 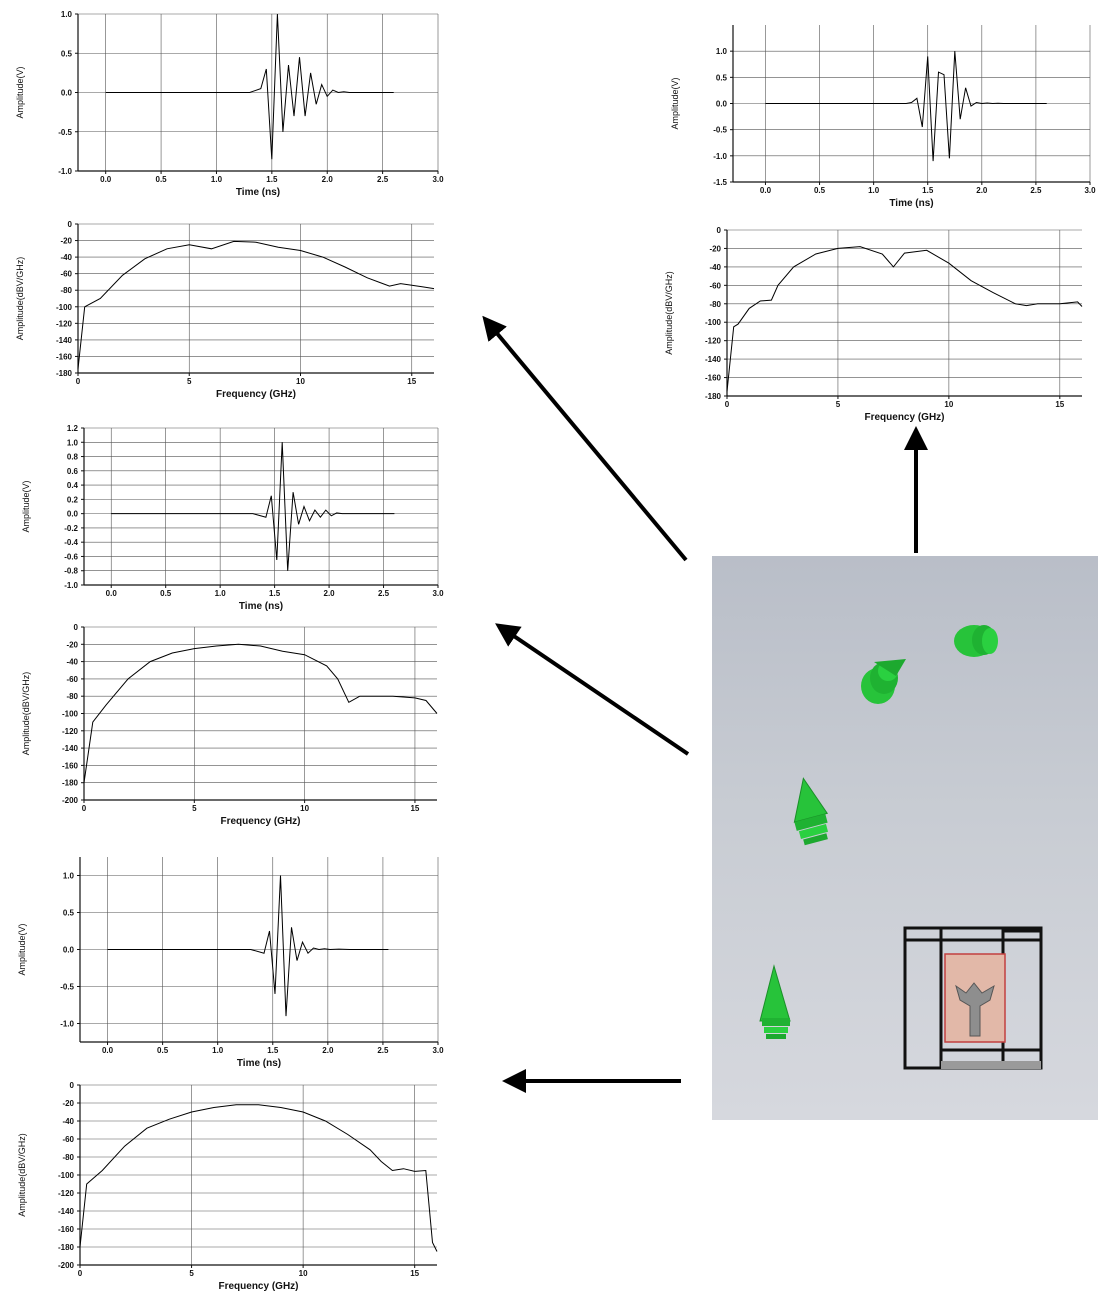 I want to click on chart-time_a-xtick-label: 2.0, so click(x=328, y=179).